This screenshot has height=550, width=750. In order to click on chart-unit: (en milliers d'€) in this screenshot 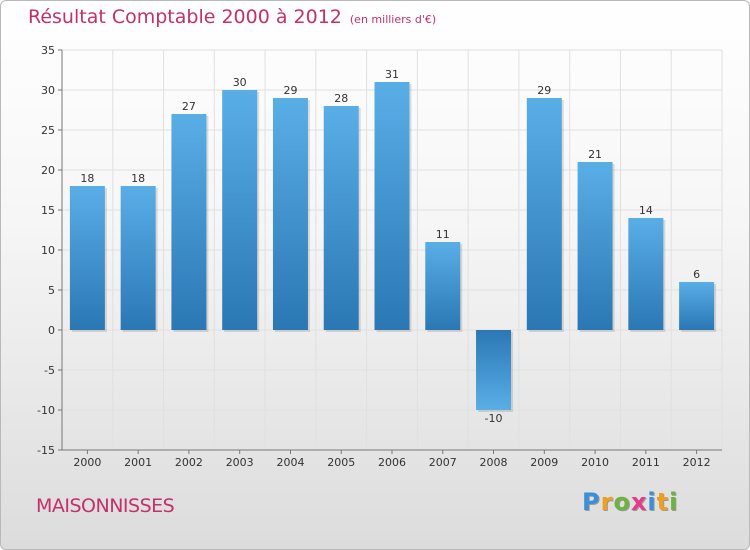, I will do `click(393, 19)`.